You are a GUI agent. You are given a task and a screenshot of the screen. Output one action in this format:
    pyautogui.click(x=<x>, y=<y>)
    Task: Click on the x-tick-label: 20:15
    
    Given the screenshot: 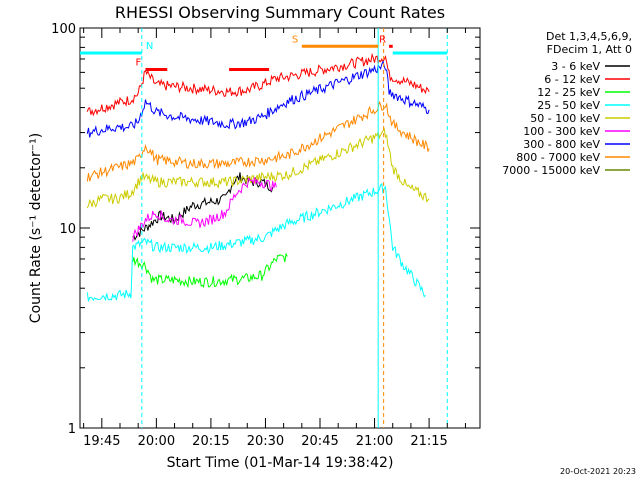 What is the action you would take?
    pyautogui.click(x=210, y=441)
    